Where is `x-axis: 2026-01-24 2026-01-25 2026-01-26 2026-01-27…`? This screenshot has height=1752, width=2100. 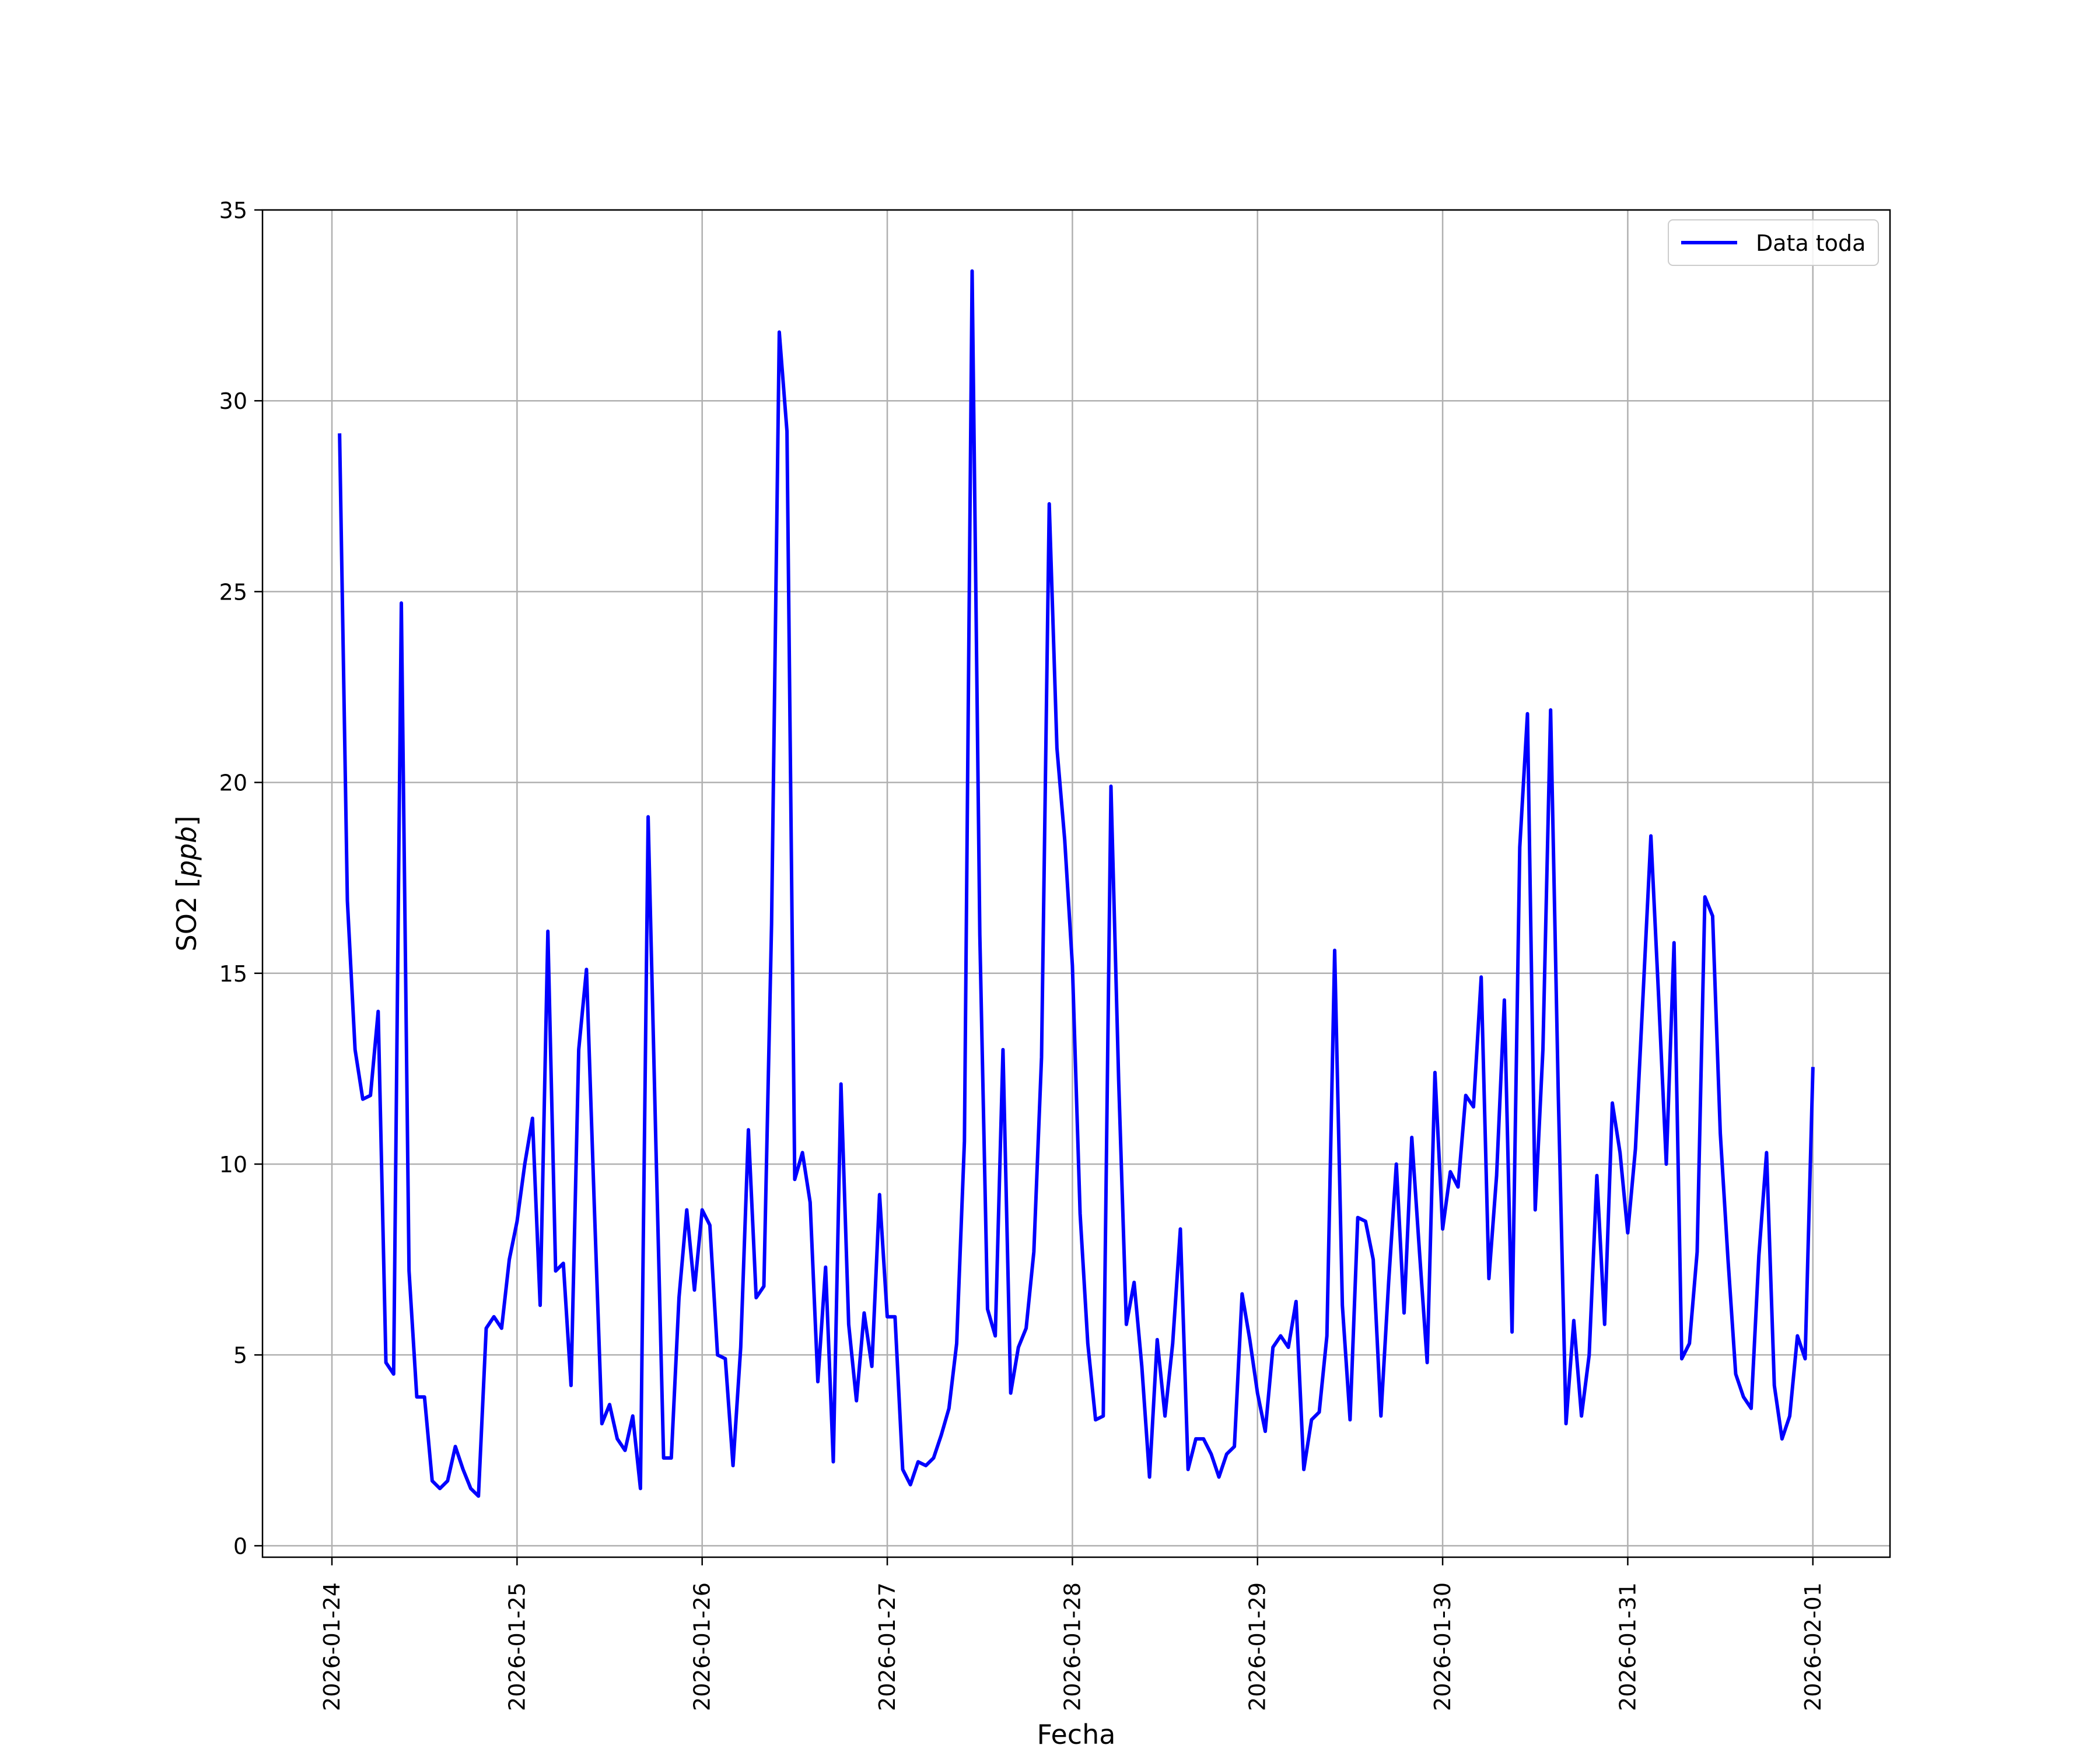 x-axis: 2026-01-24 2026-01-25 2026-01-26 2026-01-27… is located at coordinates (1072, 1634).